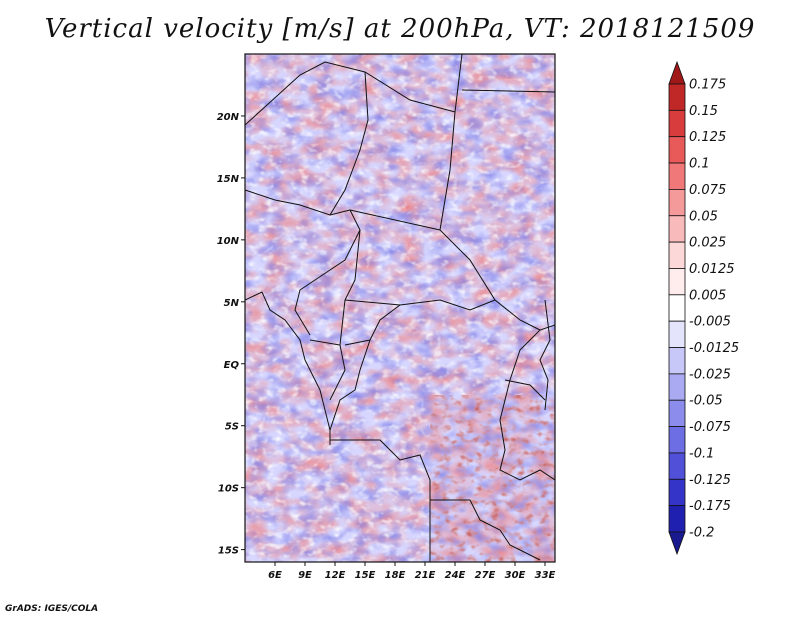 The width and height of the screenshot is (800, 618). Describe the element at coordinates (365, 575) in the screenshot. I see `lon-tick-label: 15E` at that location.